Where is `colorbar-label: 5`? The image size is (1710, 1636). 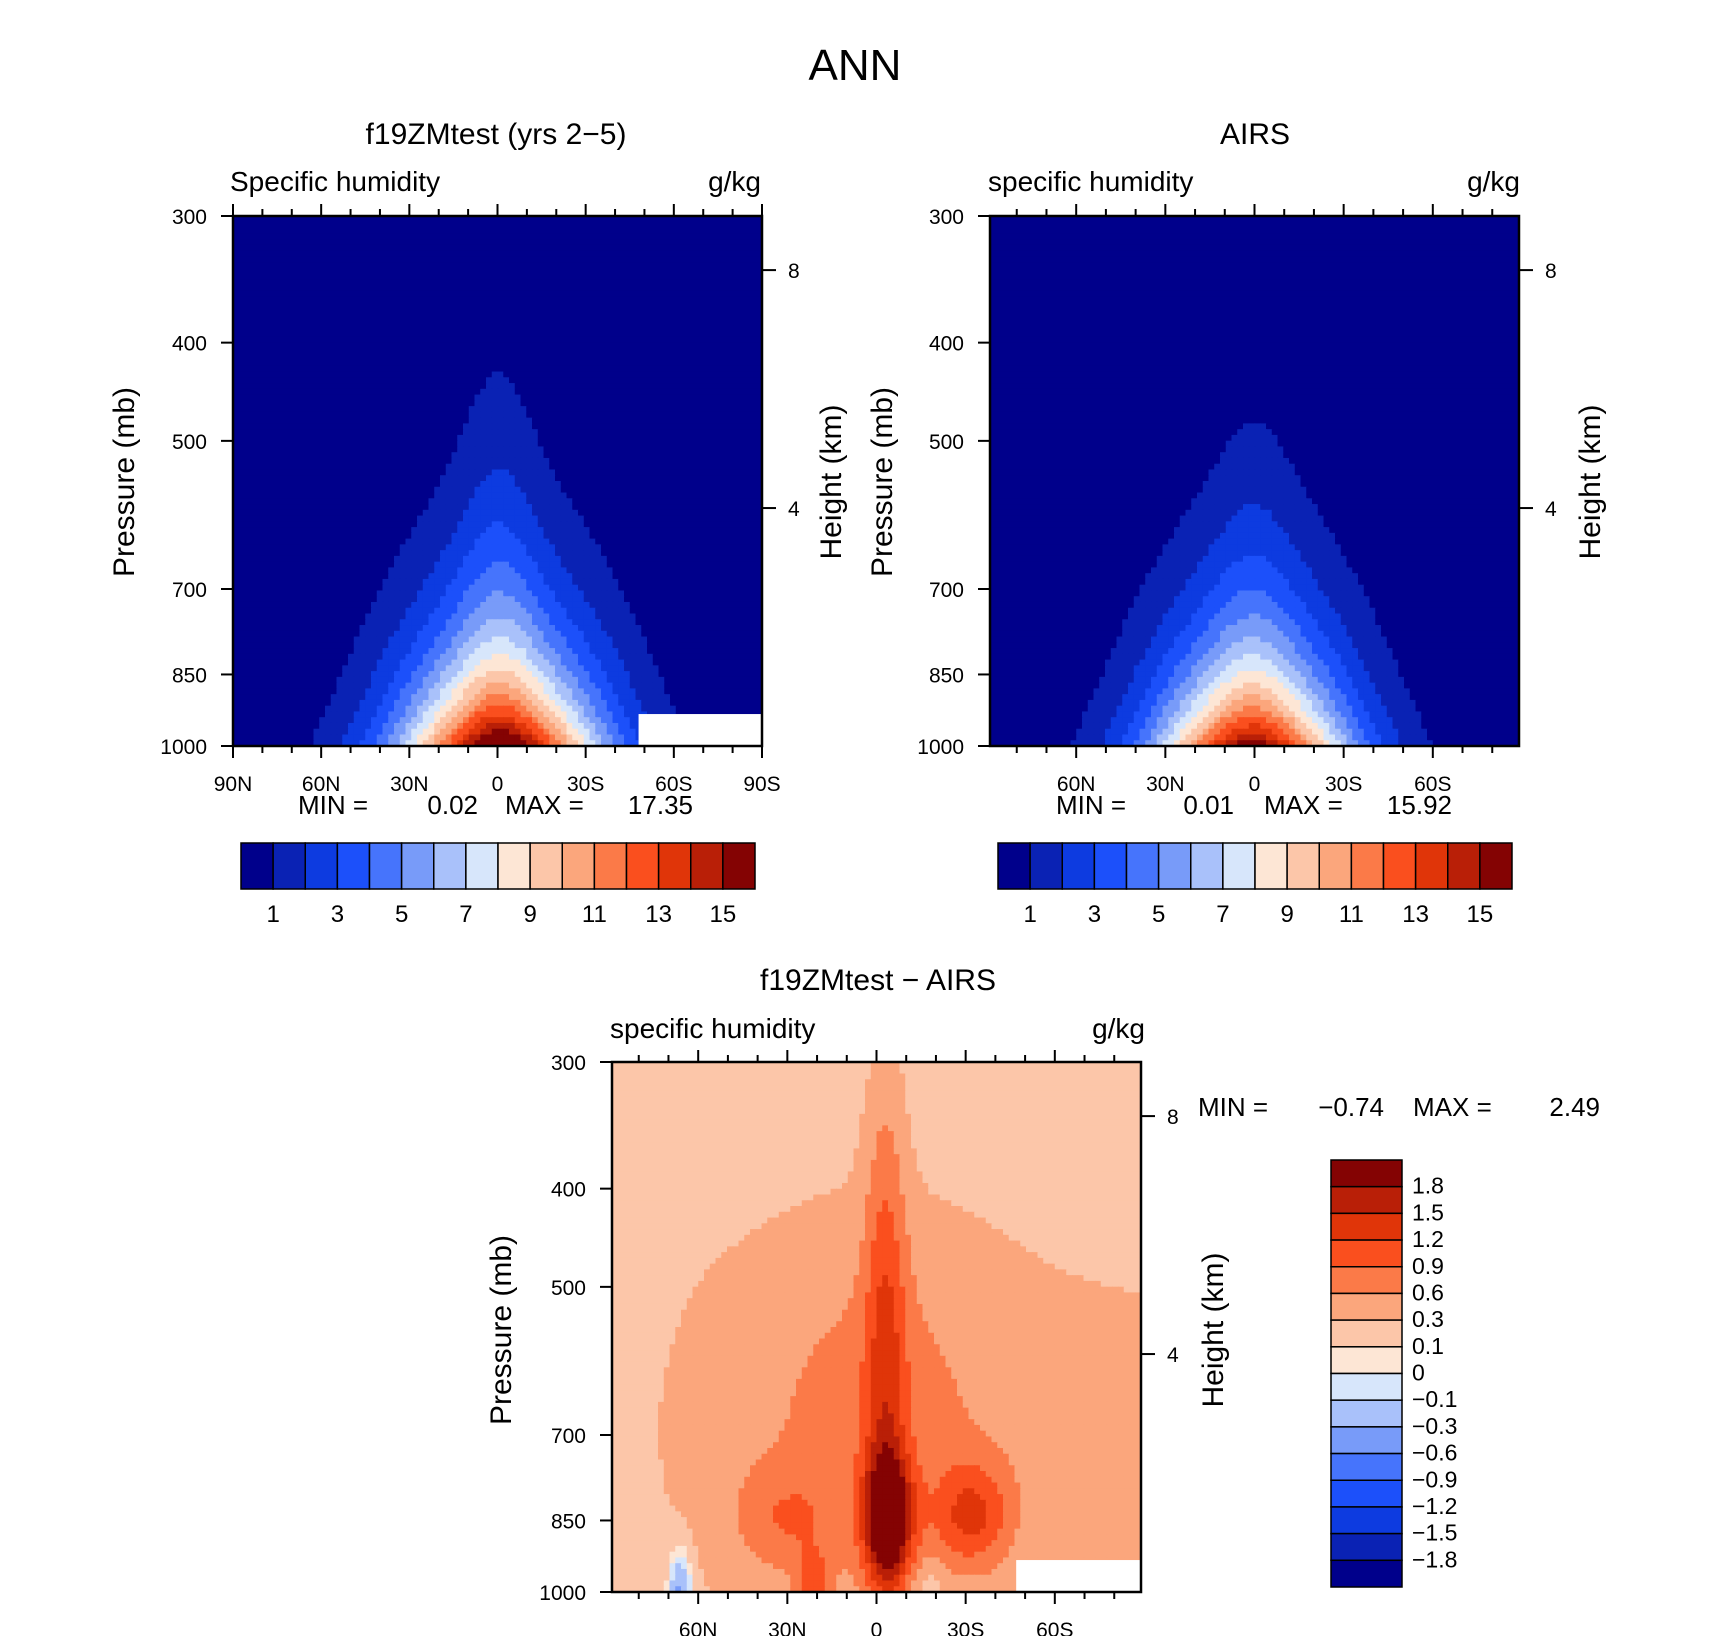 colorbar-label: 5 is located at coordinates (1158, 914).